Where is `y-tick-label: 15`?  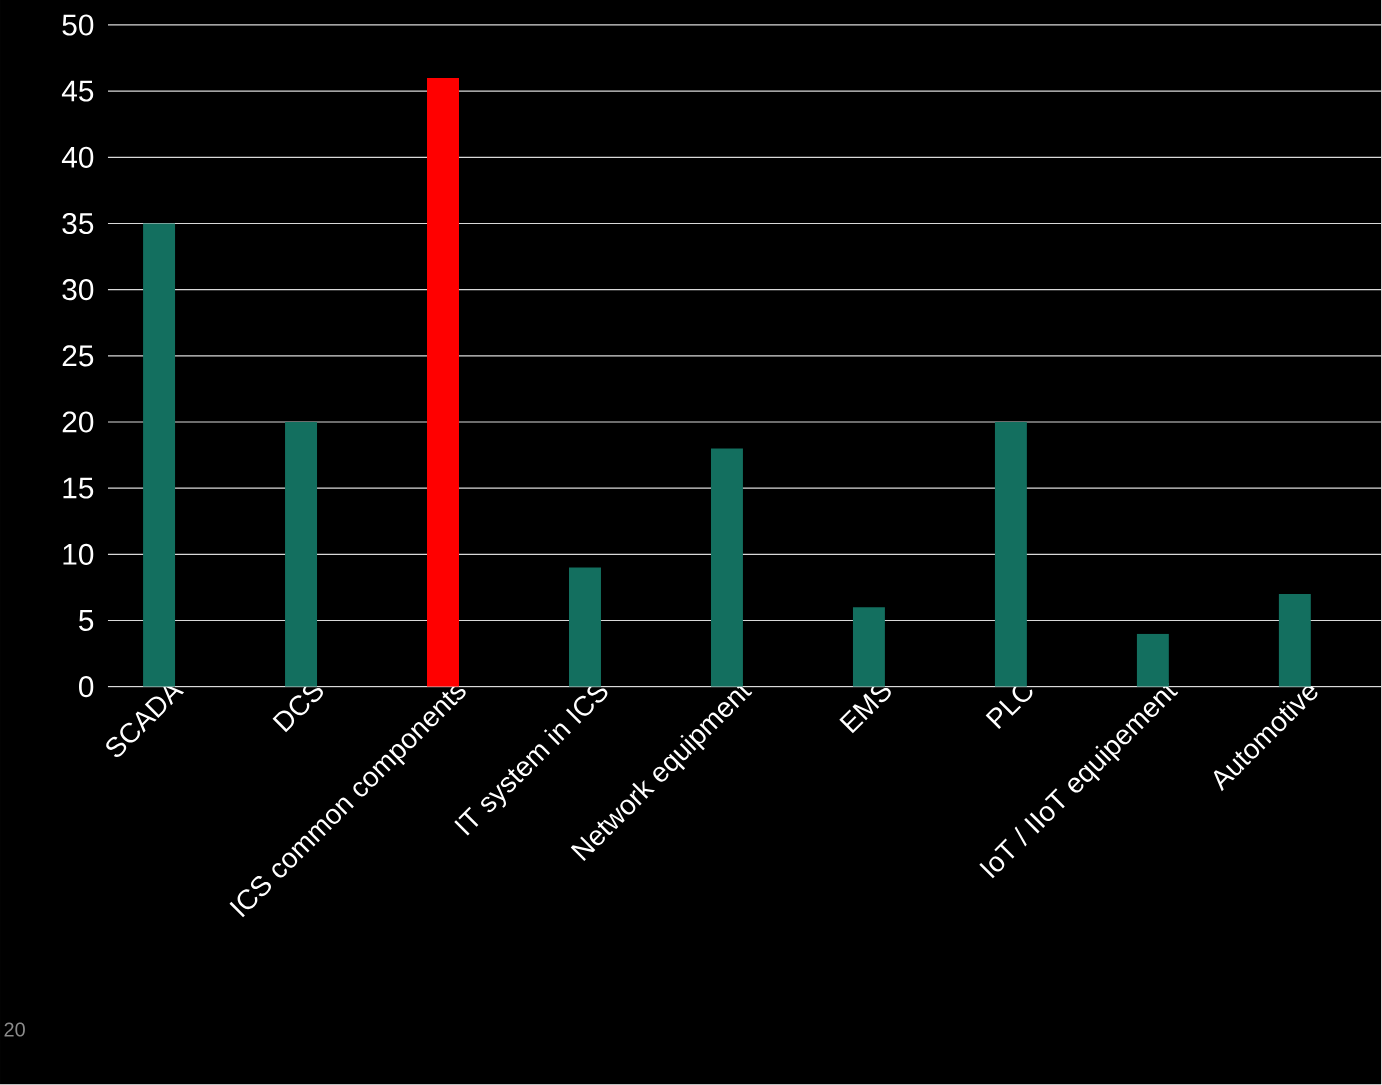
y-tick-label: 15 is located at coordinates (78, 488).